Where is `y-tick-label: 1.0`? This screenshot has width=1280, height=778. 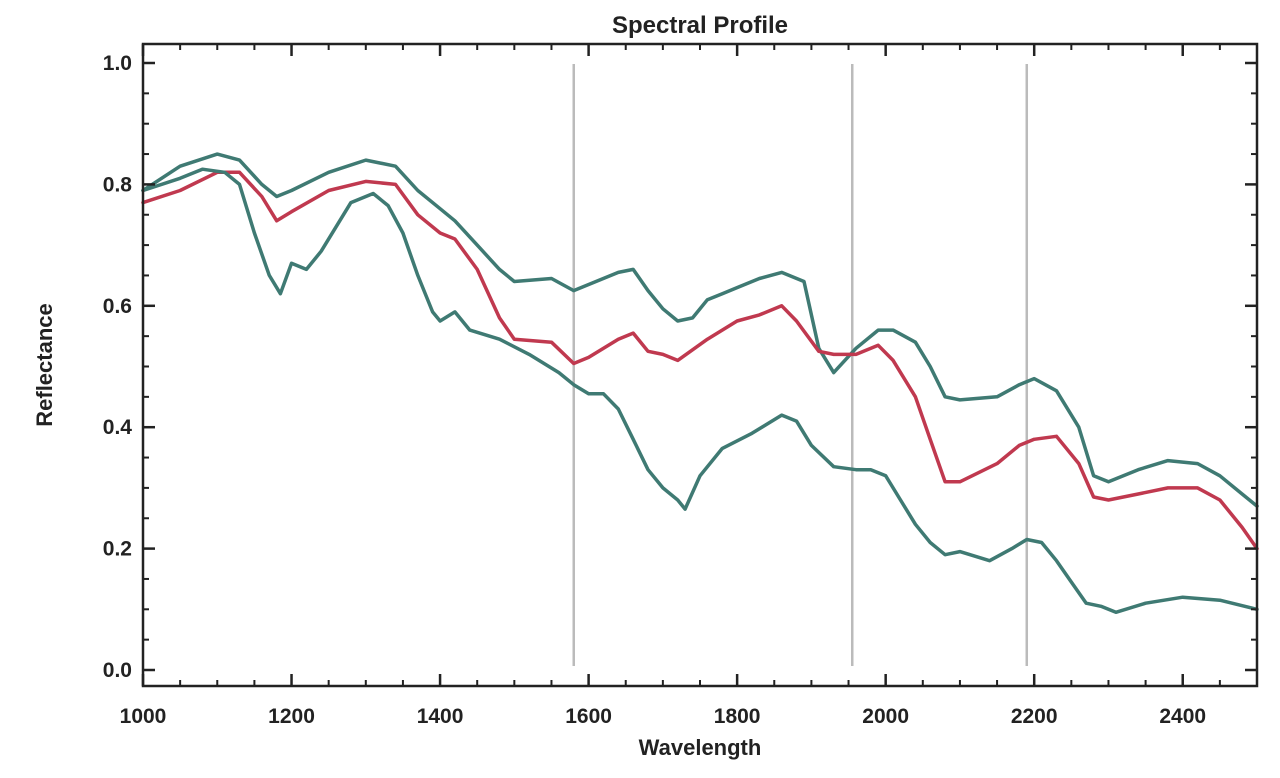
y-tick-label: 1.0 is located at coordinates (117, 63).